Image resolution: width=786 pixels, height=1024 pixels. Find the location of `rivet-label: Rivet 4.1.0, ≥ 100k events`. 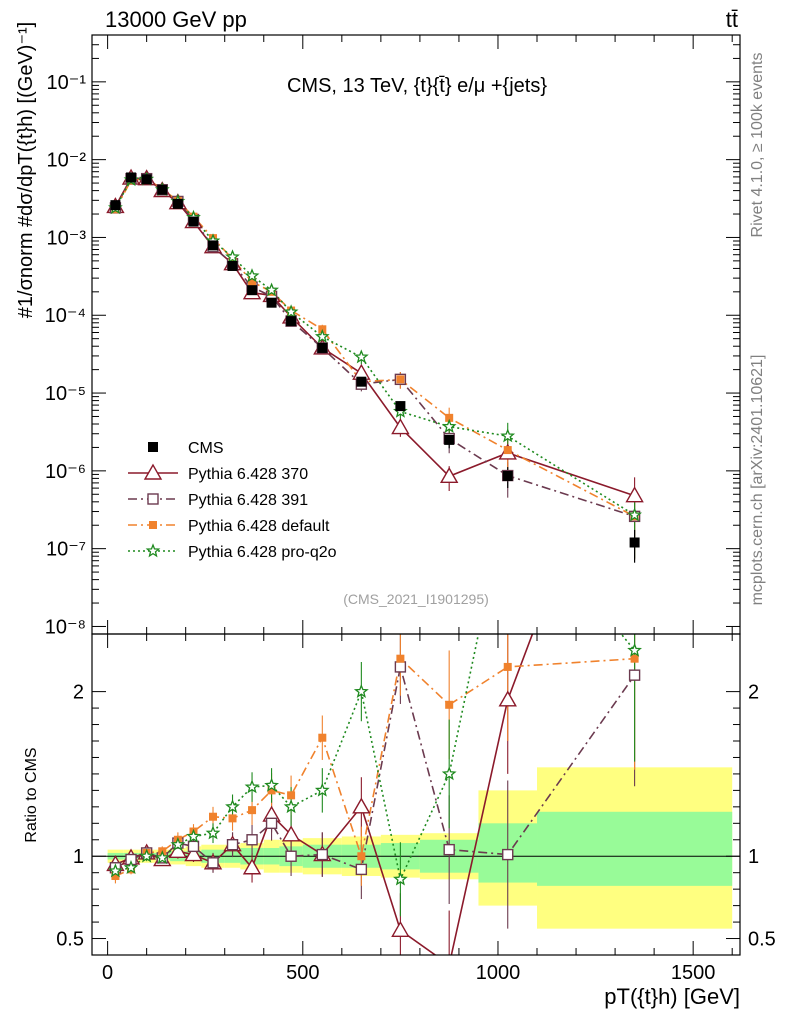

rivet-label: Rivet 4.1.0, ≥ 100k events is located at coordinates (757, 145).